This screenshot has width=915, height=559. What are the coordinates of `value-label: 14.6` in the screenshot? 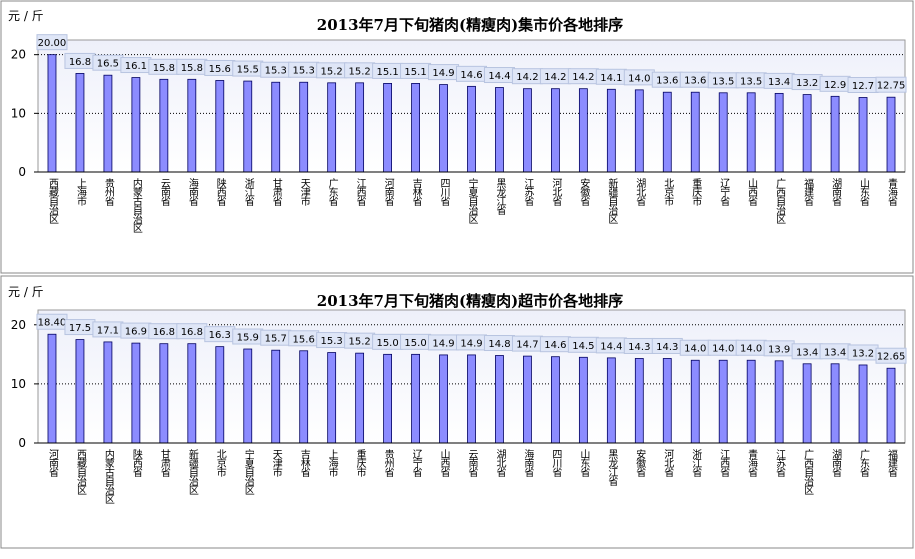 It's located at (471, 75).